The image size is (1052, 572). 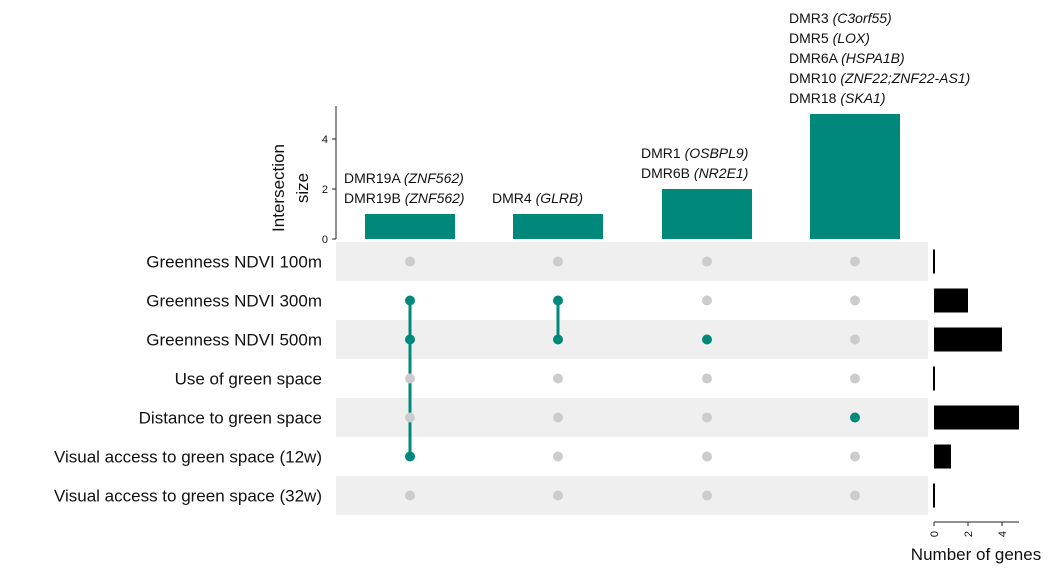 I want to click on intersection-label: DMR1 (OSBPL9), so click(x=694, y=153).